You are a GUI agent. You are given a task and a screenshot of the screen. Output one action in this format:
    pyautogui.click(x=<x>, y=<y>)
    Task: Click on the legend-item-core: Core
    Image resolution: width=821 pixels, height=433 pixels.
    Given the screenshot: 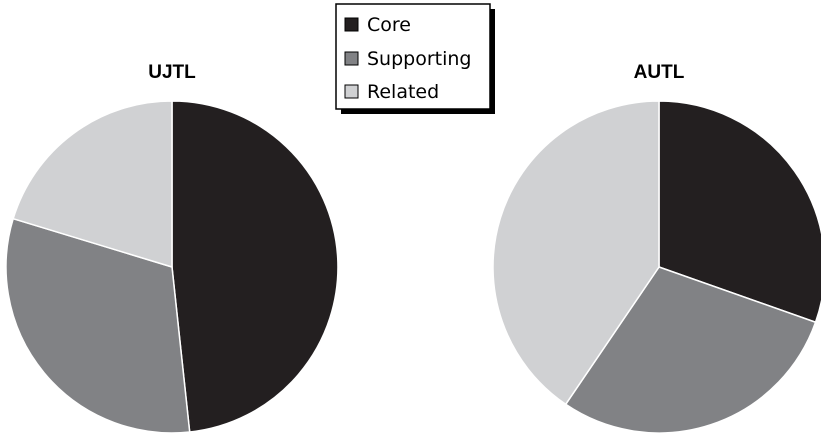 What is the action you would take?
    pyautogui.click(x=377, y=25)
    